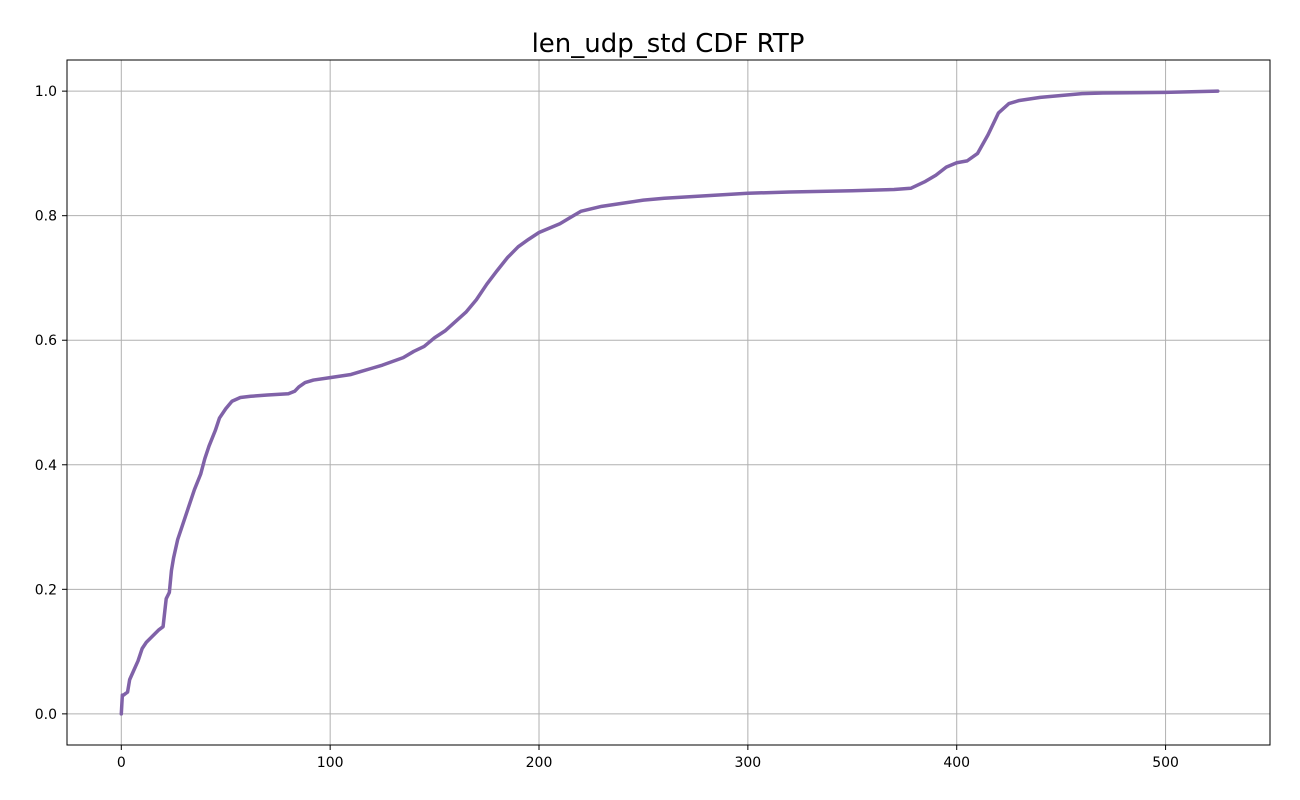 Image resolution: width=1300 pixels, height=800 pixels. Describe the element at coordinates (121, 763) in the screenshot. I see `x-tick-label: 0` at that location.